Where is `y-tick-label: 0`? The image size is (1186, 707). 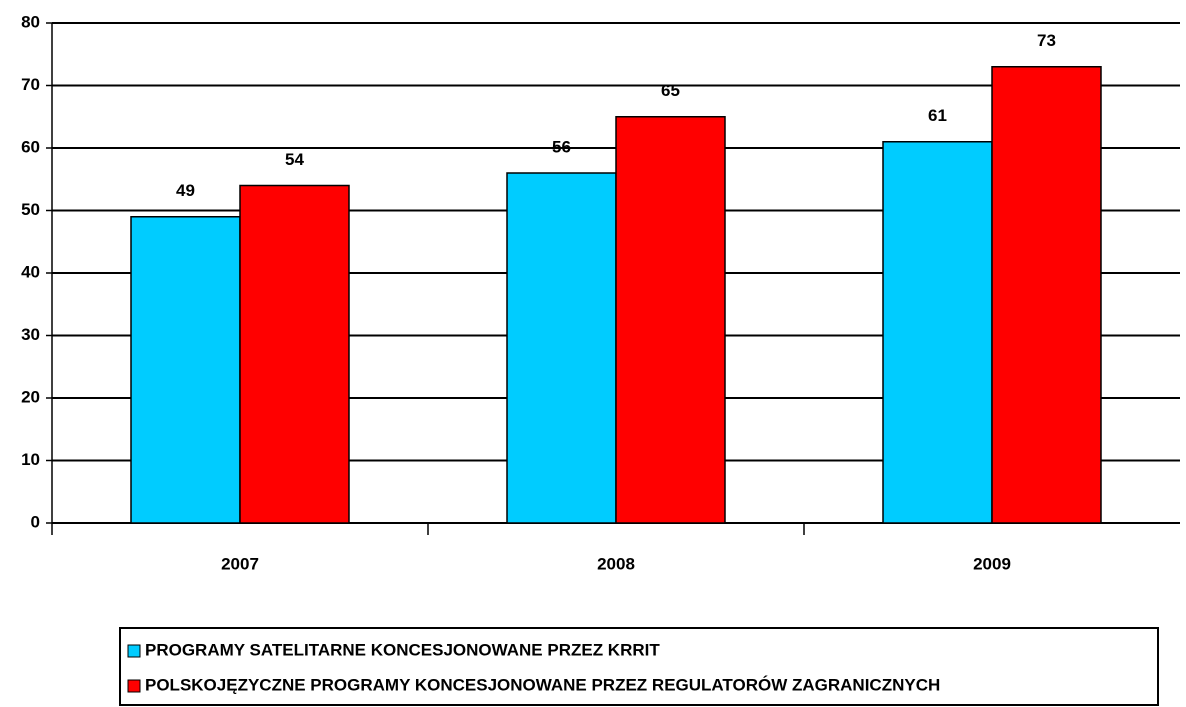
y-tick-label: 0 is located at coordinates (35, 521).